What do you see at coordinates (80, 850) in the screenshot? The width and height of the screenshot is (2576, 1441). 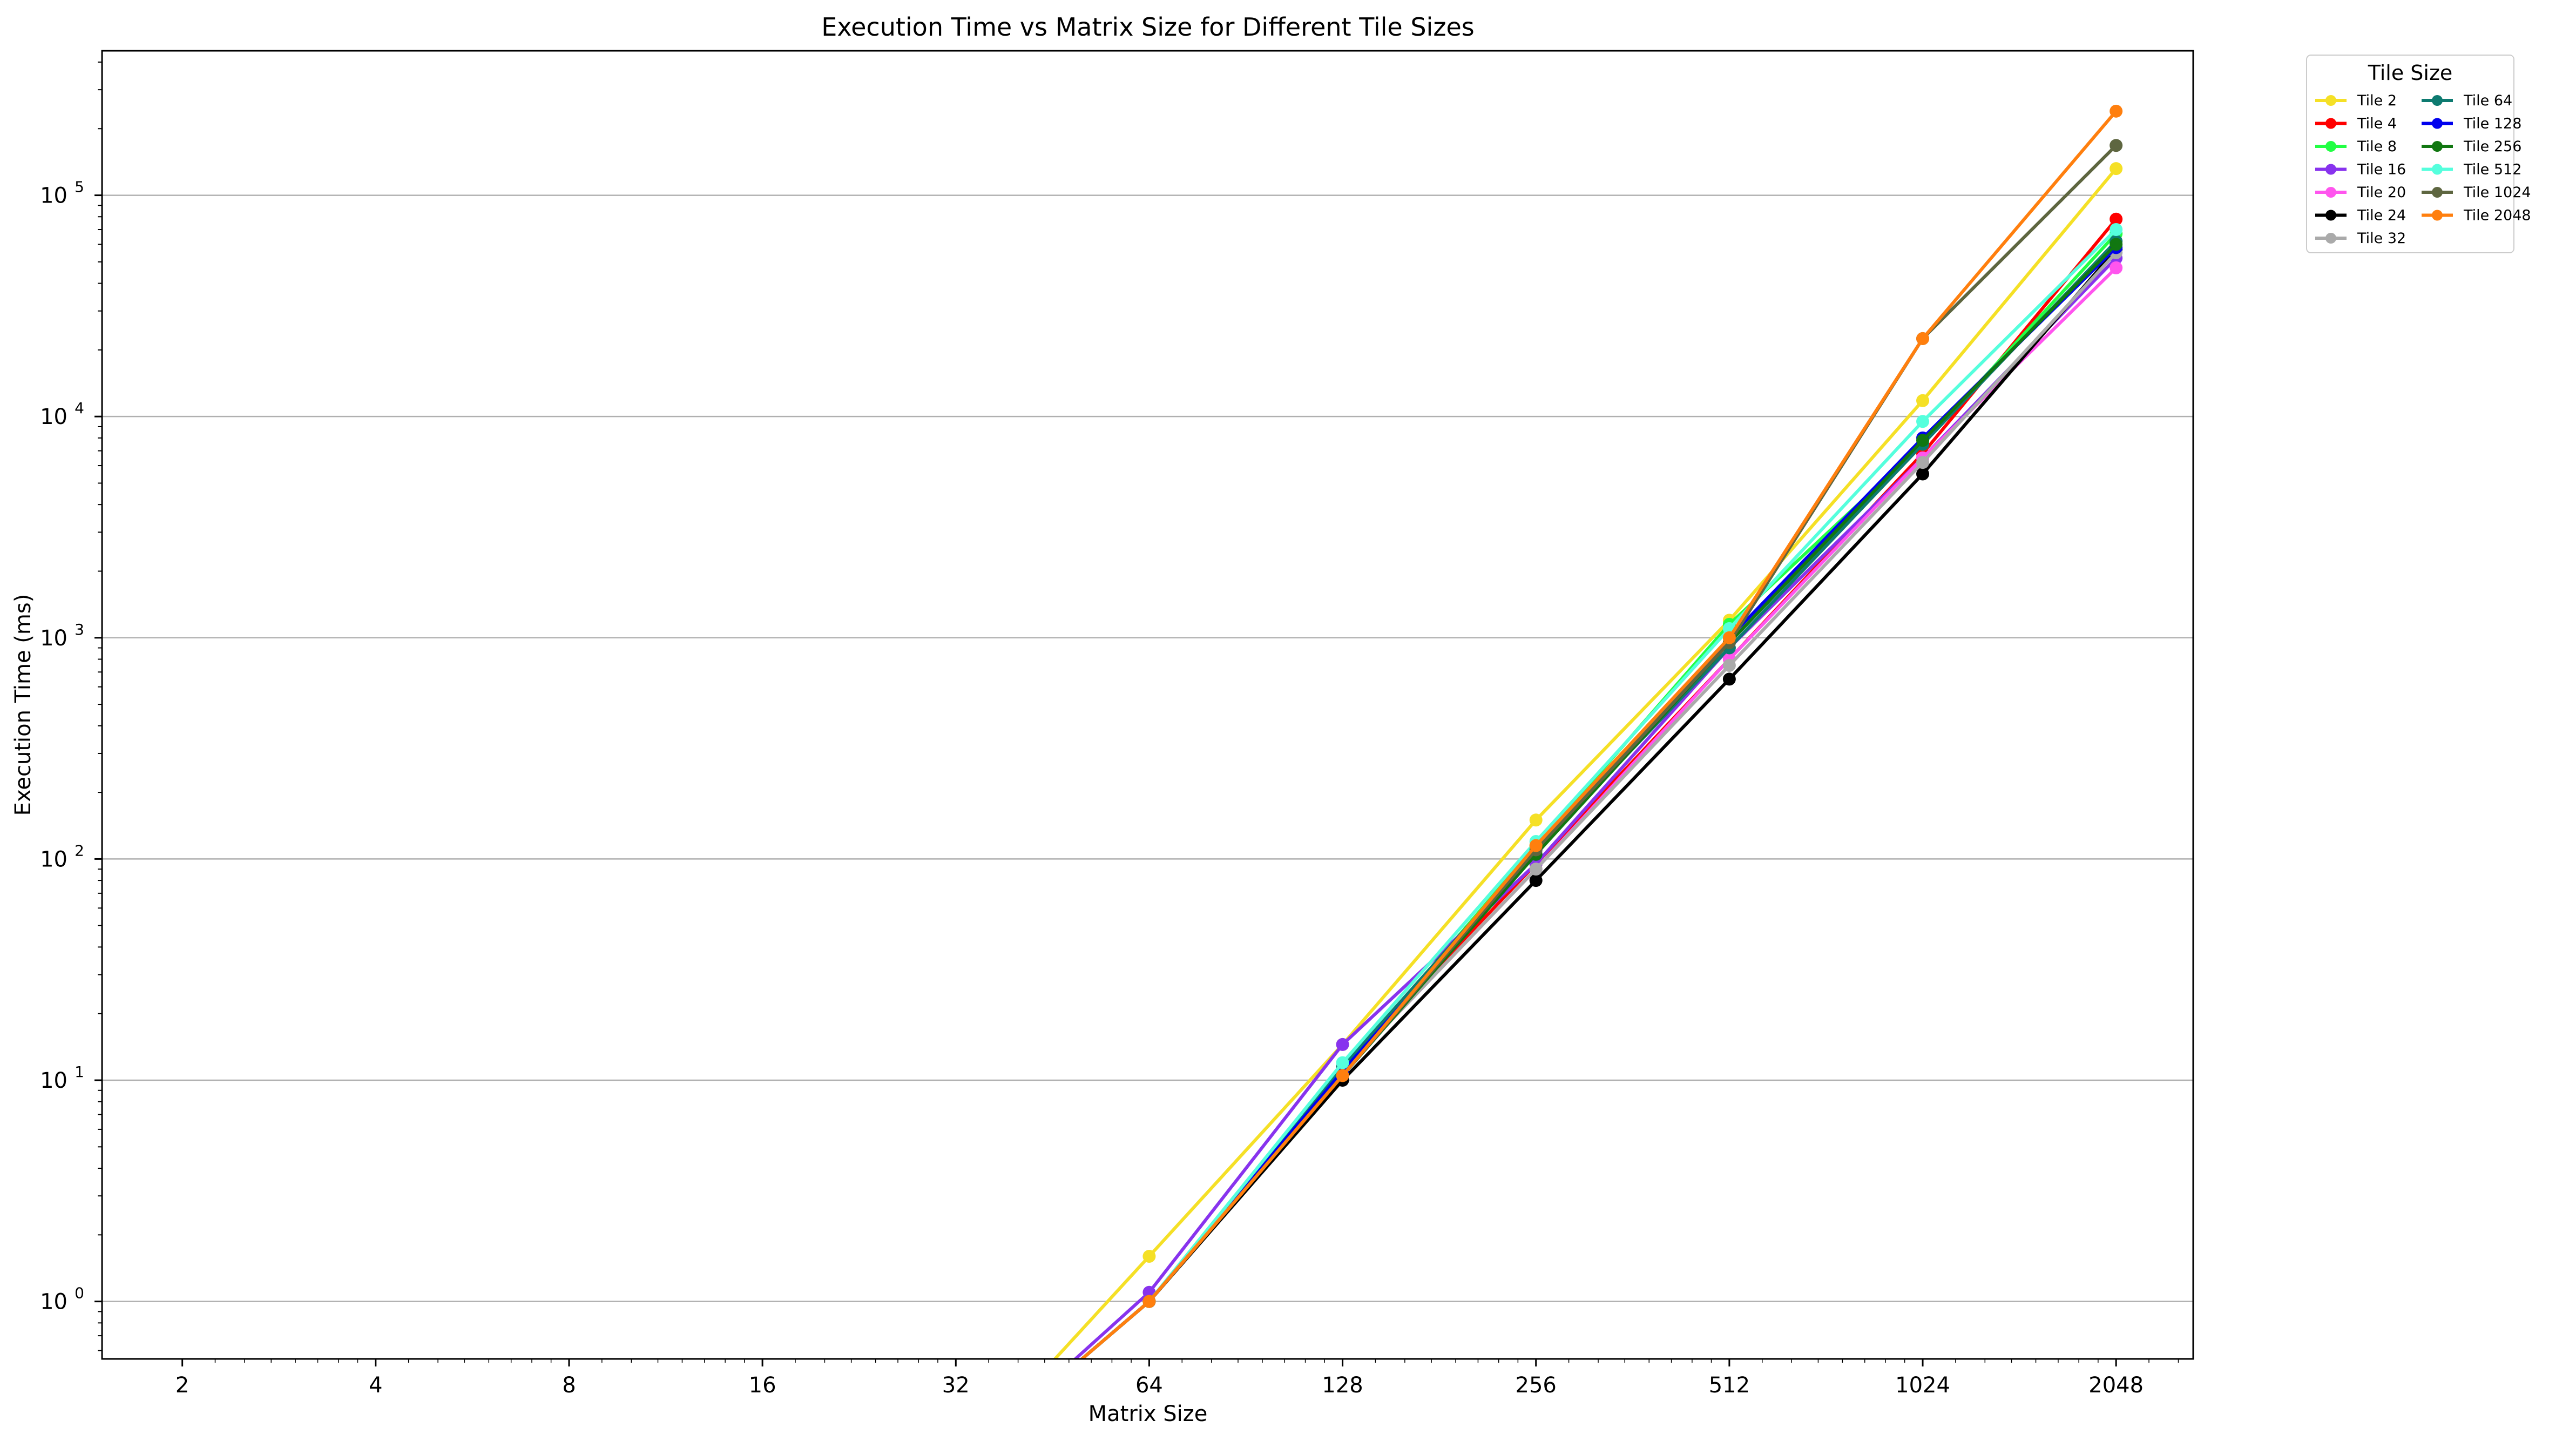 I see `y-tick-label-exponent: 2` at bounding box center [80, 850].